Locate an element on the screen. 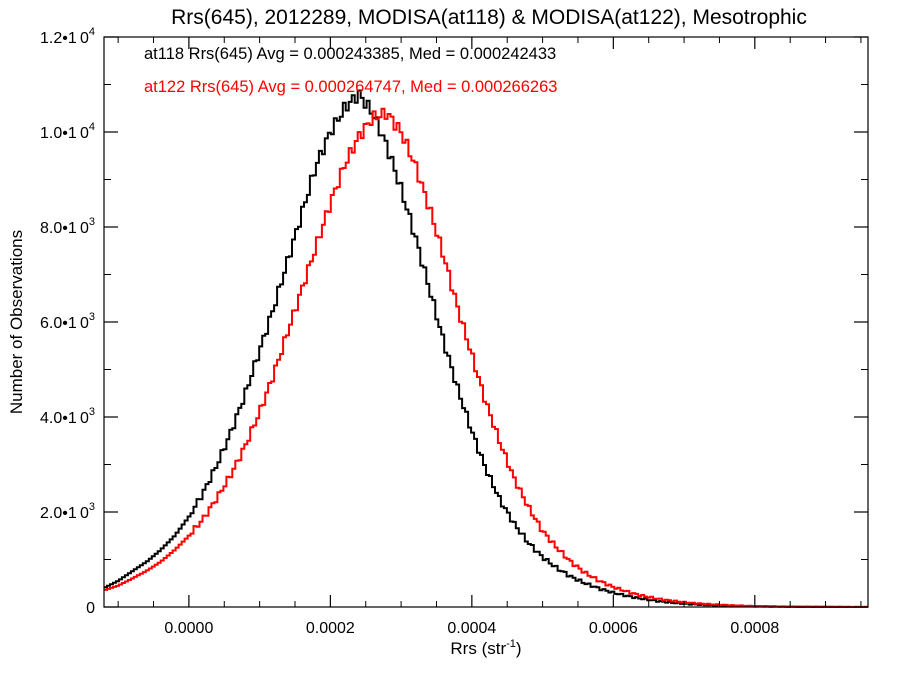 The height and width of the screenshot is (675, 900). x-tick-label: 0.0004 is located at coordinates (471, 628).